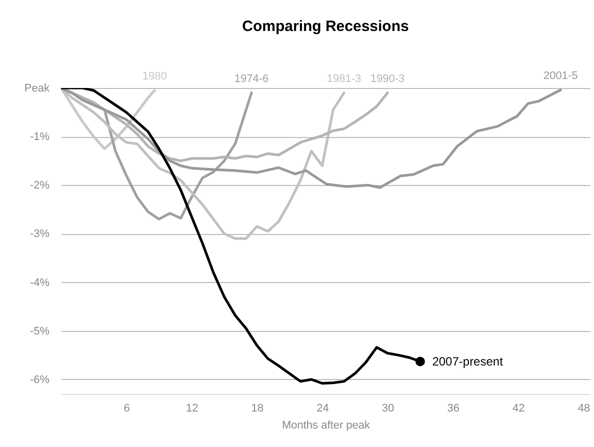  What do you see at coordinates (40, 137) in the screenshot?
I see `y-tick-label: -1%` at bounding box center [40, 137].